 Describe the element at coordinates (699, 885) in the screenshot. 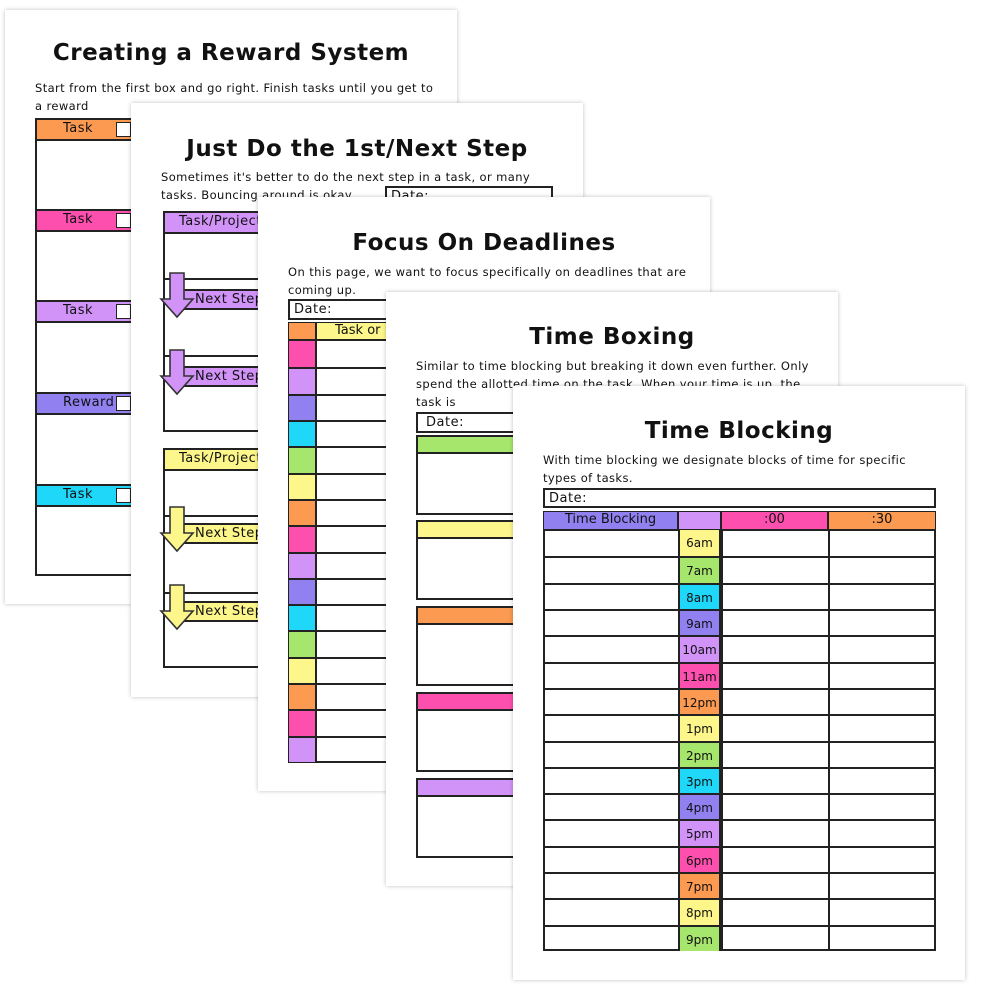

I see `time-label: 7pm` at that location.